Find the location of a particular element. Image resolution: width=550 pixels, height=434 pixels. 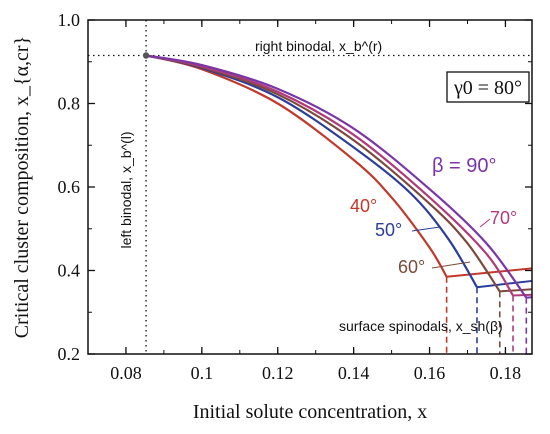

gamma-label: γ0 = 80° is located at coordinates (487, 88).